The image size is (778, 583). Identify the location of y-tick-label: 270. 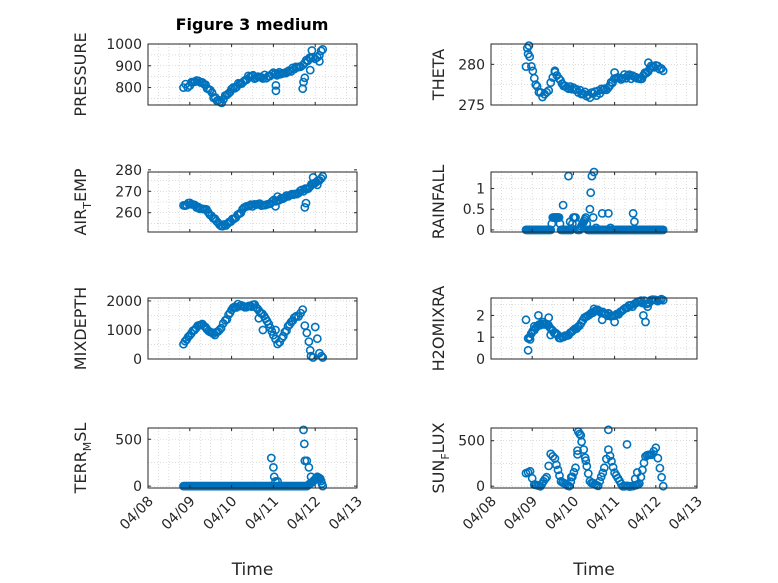
(128, 192).